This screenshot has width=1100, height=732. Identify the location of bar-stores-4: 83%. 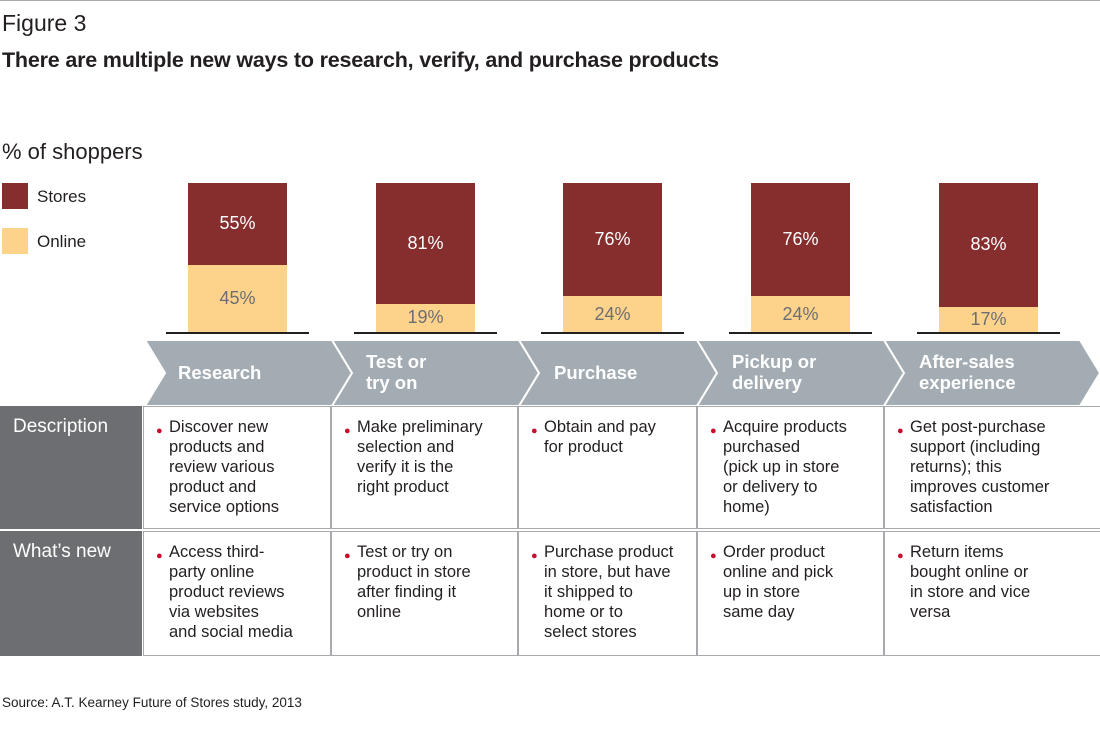
(988, 245).